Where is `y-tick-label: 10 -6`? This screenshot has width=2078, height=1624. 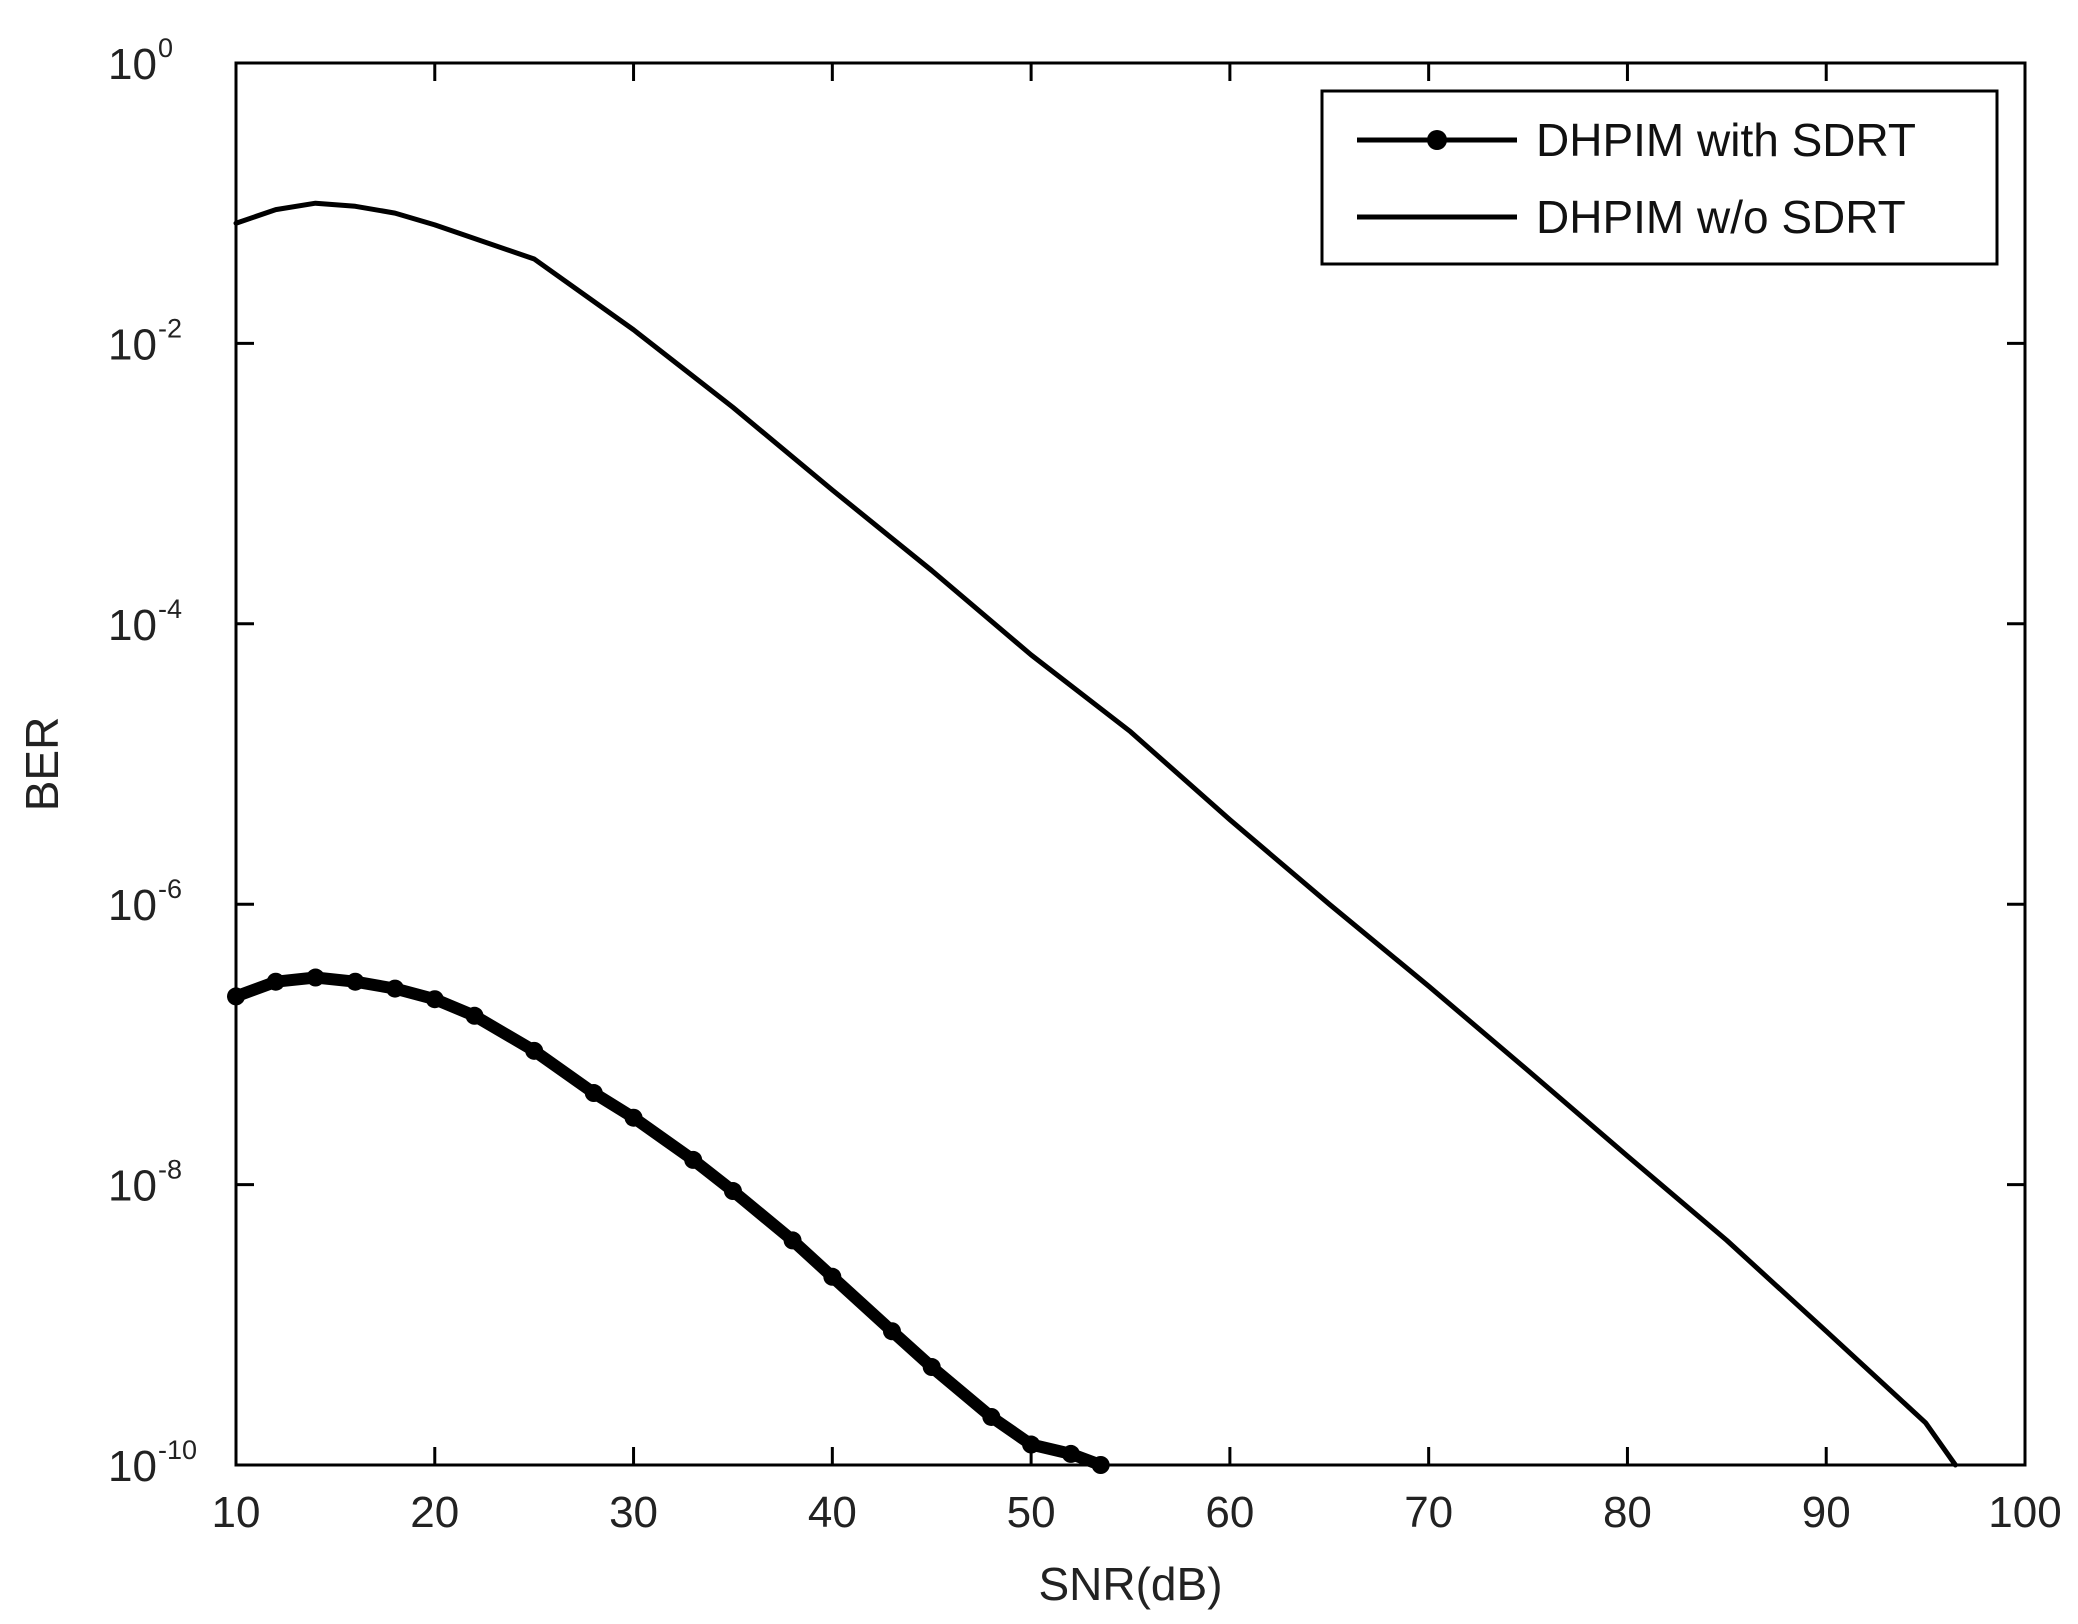
y-tick-label: 10 -6 is located at coordinates (145, 902).